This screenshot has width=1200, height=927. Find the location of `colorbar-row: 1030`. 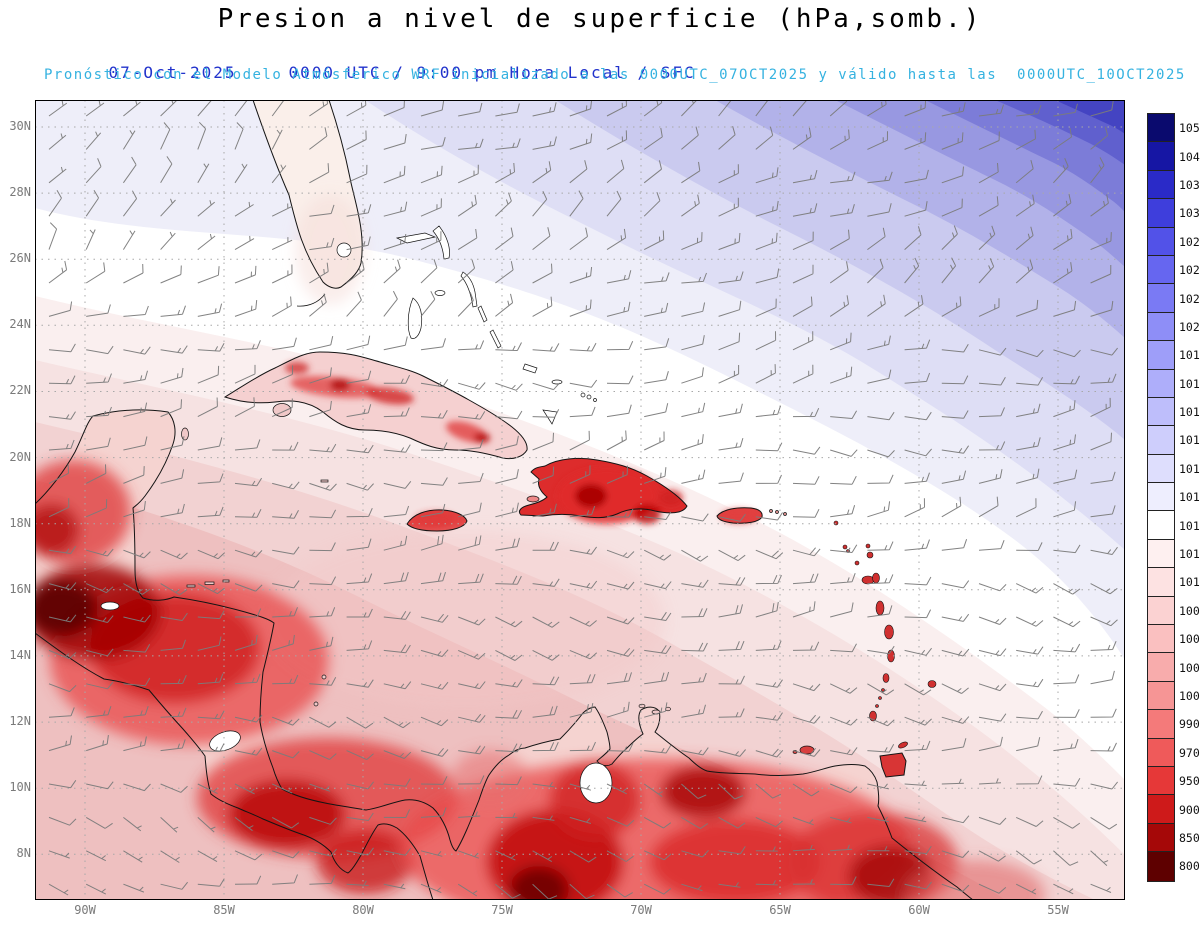

colorbar-row: 1030 is located at coordinates (1174, 213).